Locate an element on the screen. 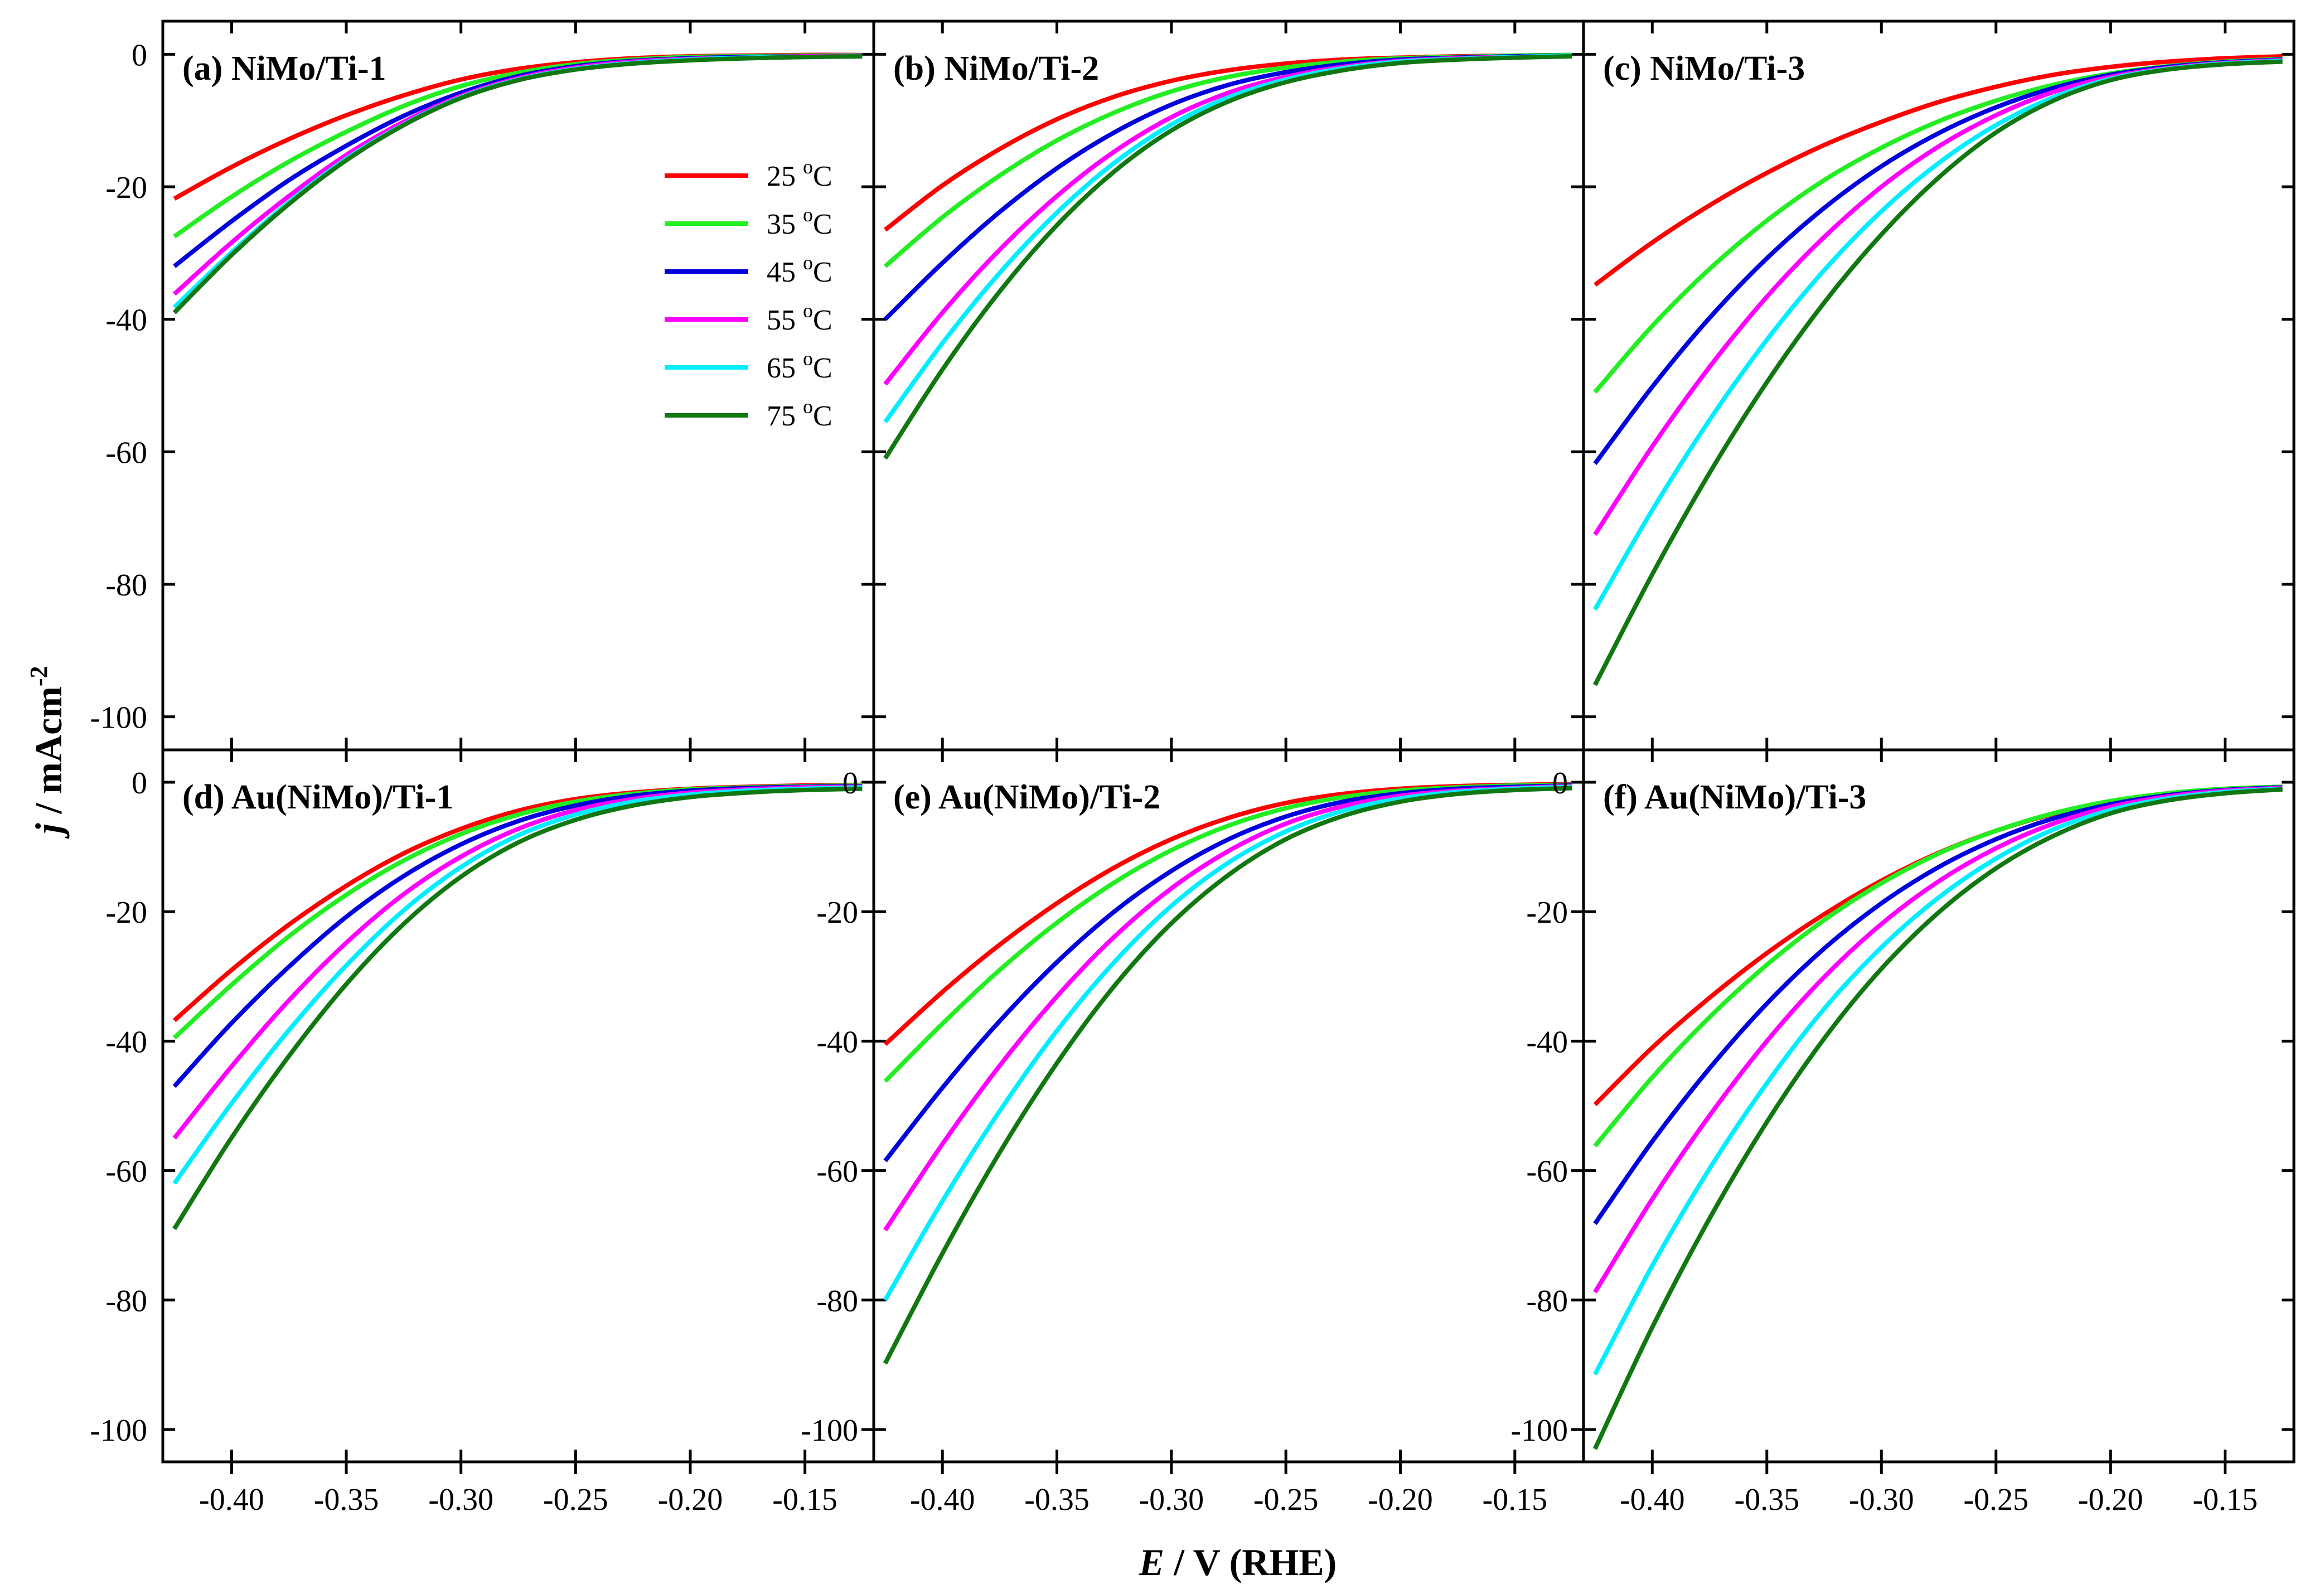 The height and width of the screenshot is (1594, 2324). x-axis-title-italic: E is located at coordinates (1152, 1562).